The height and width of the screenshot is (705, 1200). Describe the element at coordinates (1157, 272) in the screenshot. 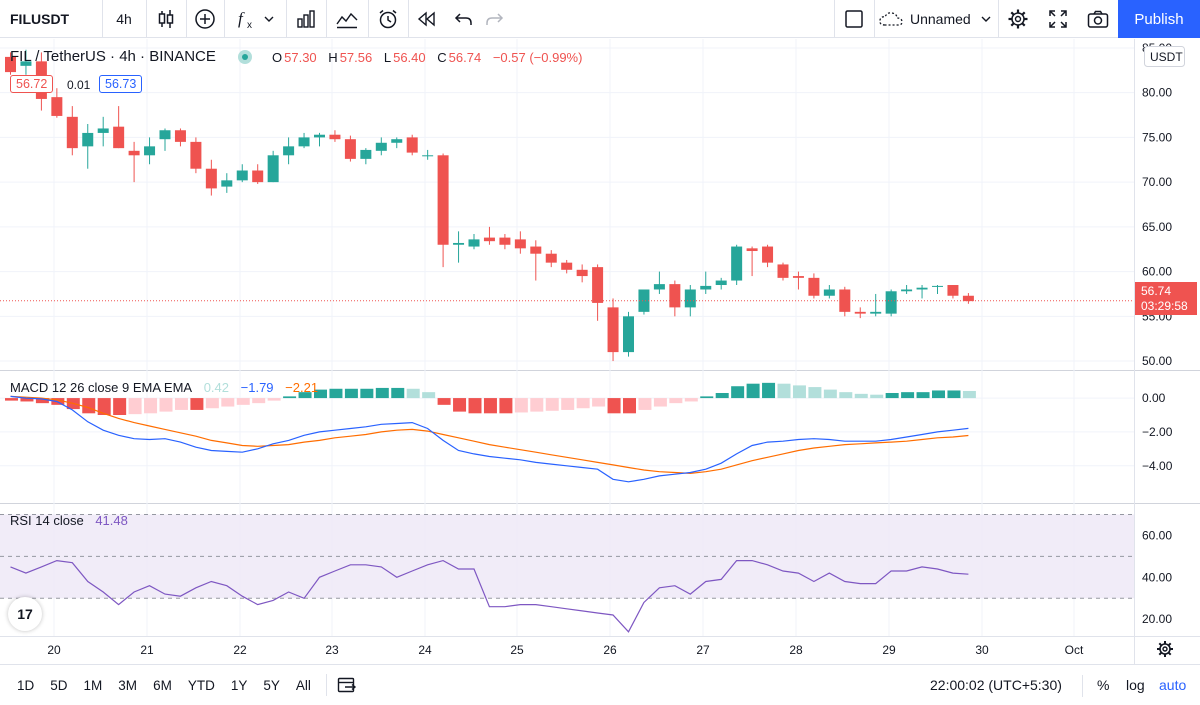

I see `price-axis-label: 60.00` at that location.